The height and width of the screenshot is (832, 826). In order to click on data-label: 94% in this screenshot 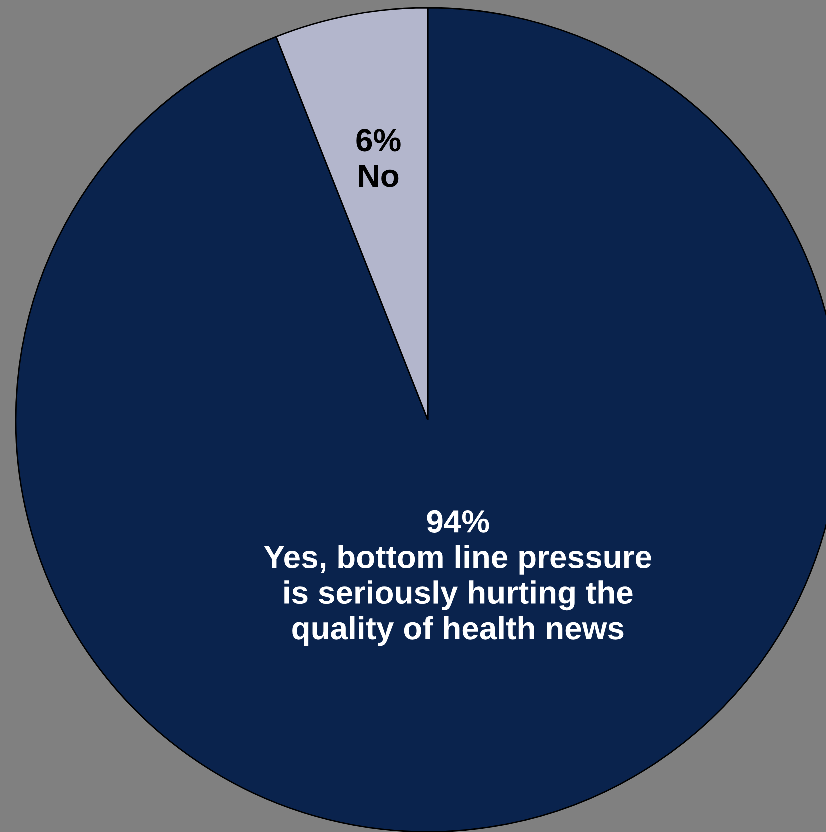, I will do `click(458, 521)`.